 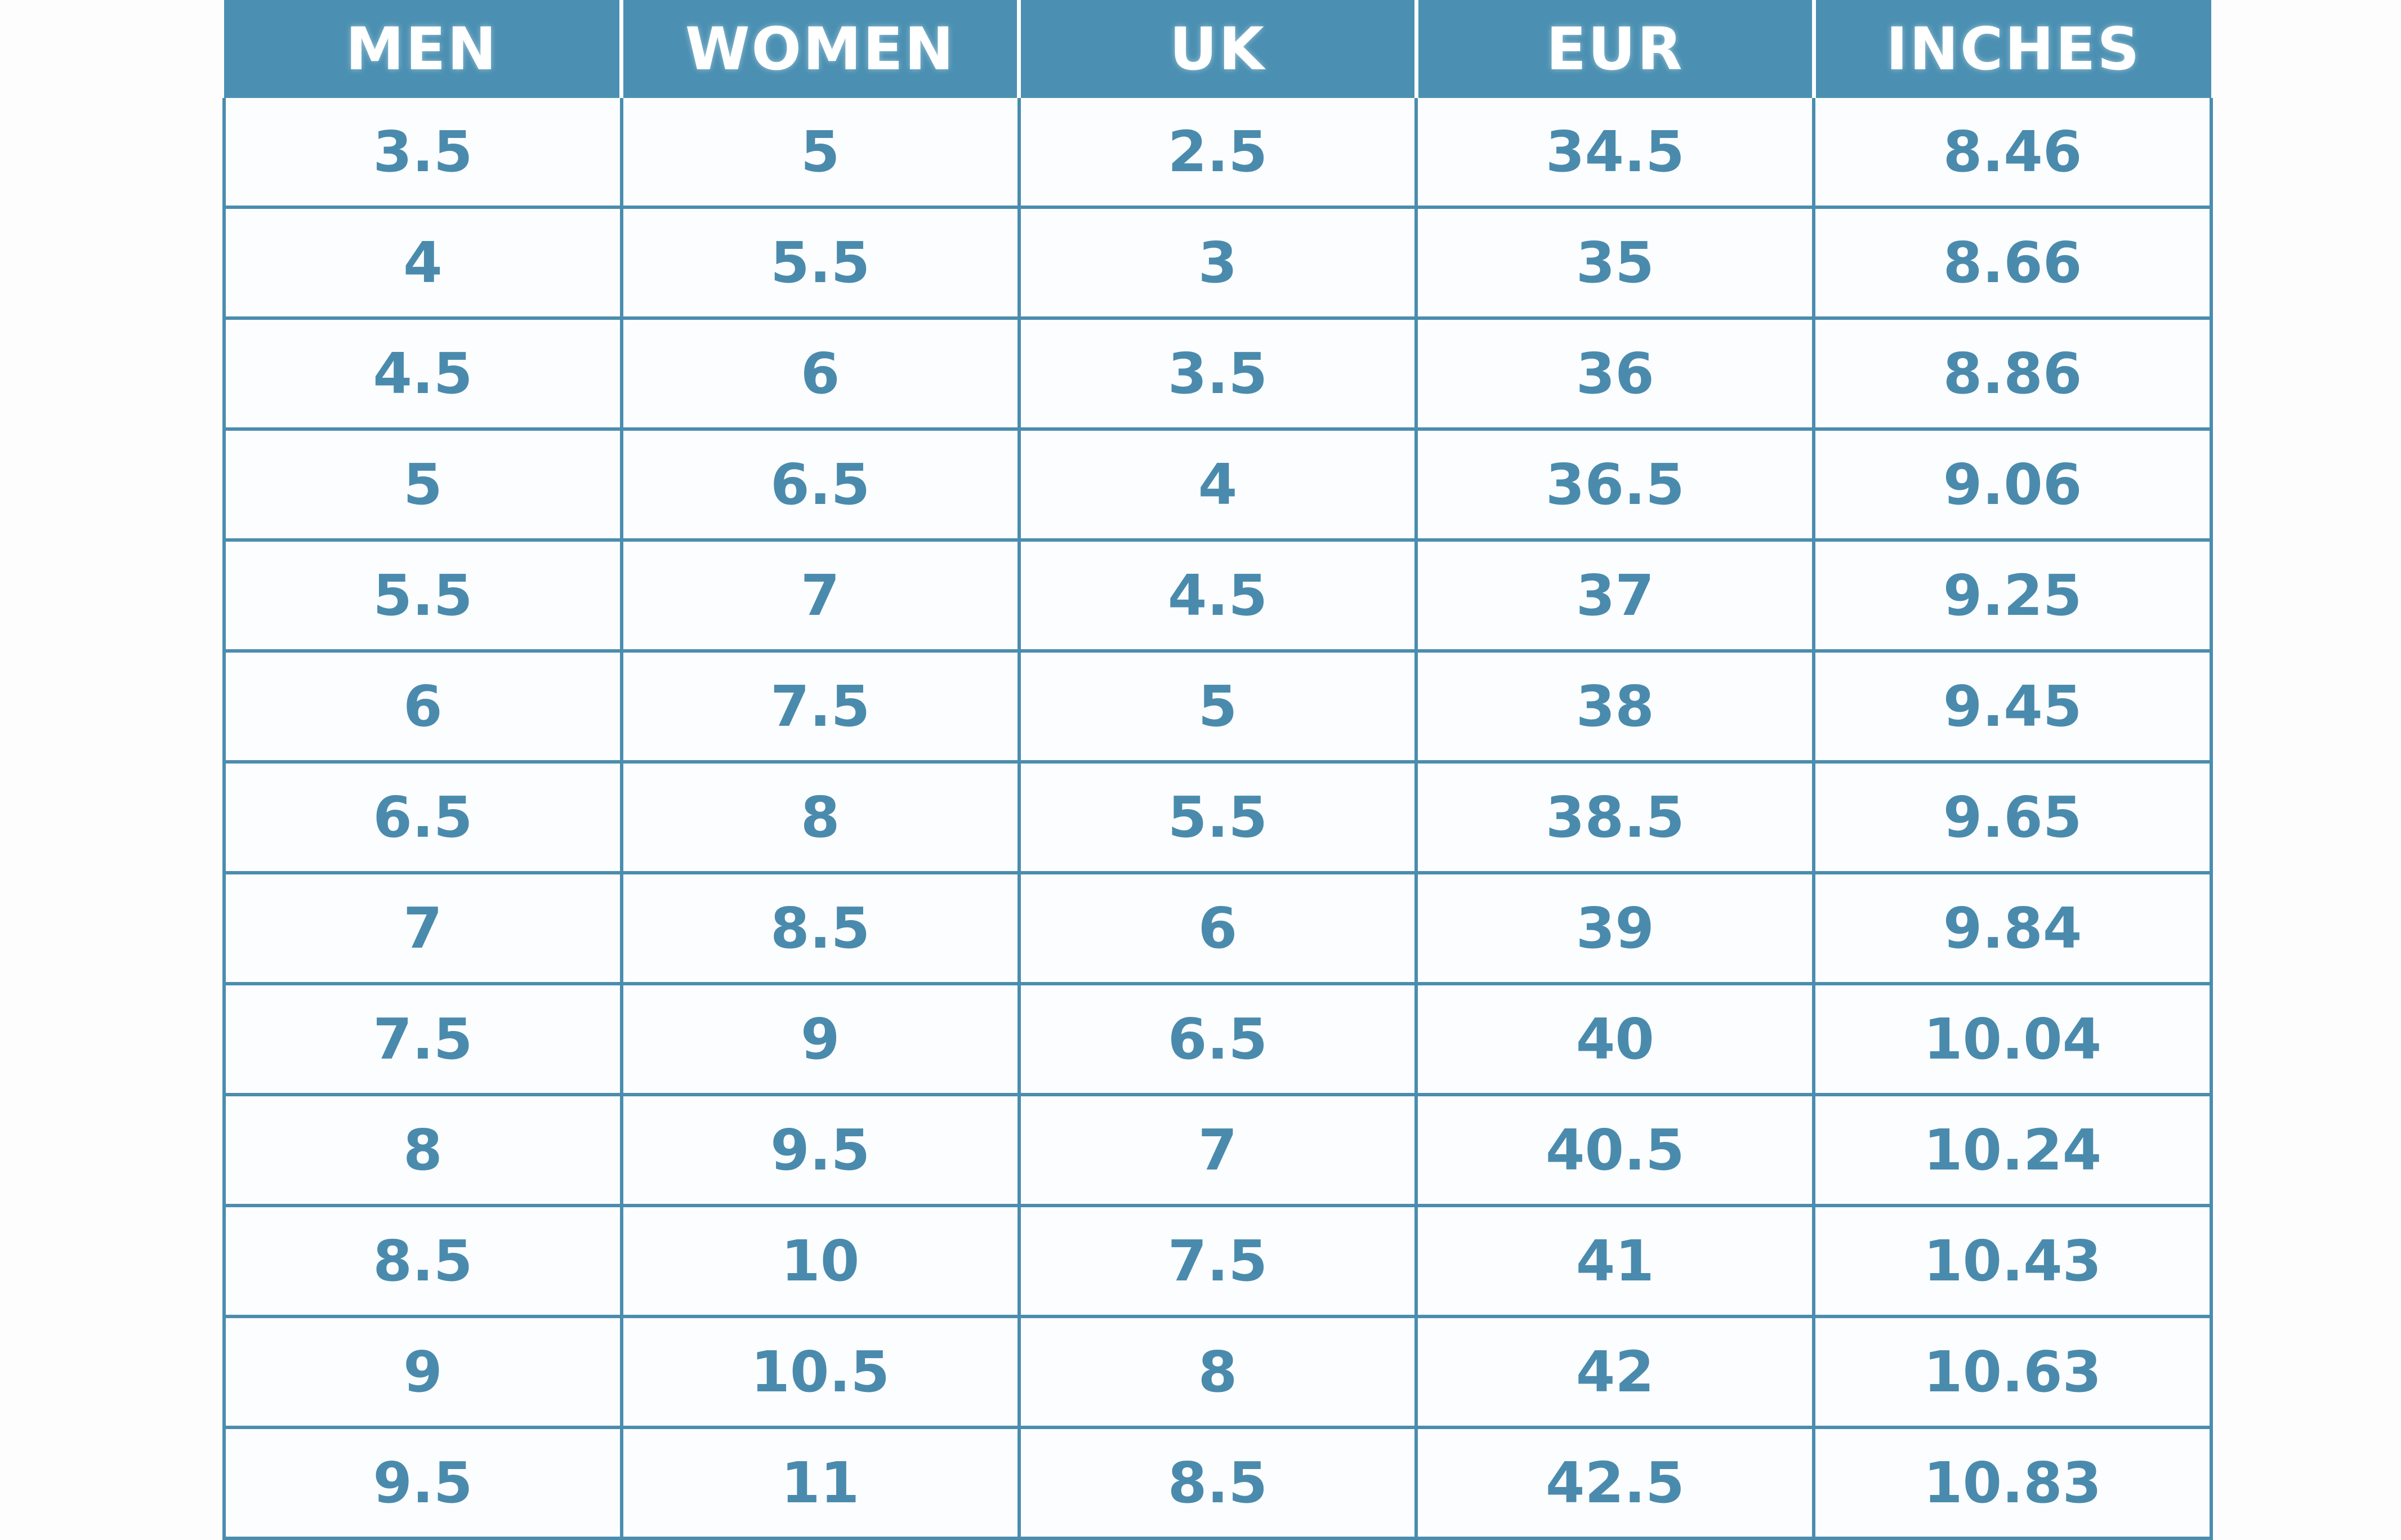 I want to click on table-row: 9.5 11 8.5 42.5 10.83, so click(x=1218, y=1483).